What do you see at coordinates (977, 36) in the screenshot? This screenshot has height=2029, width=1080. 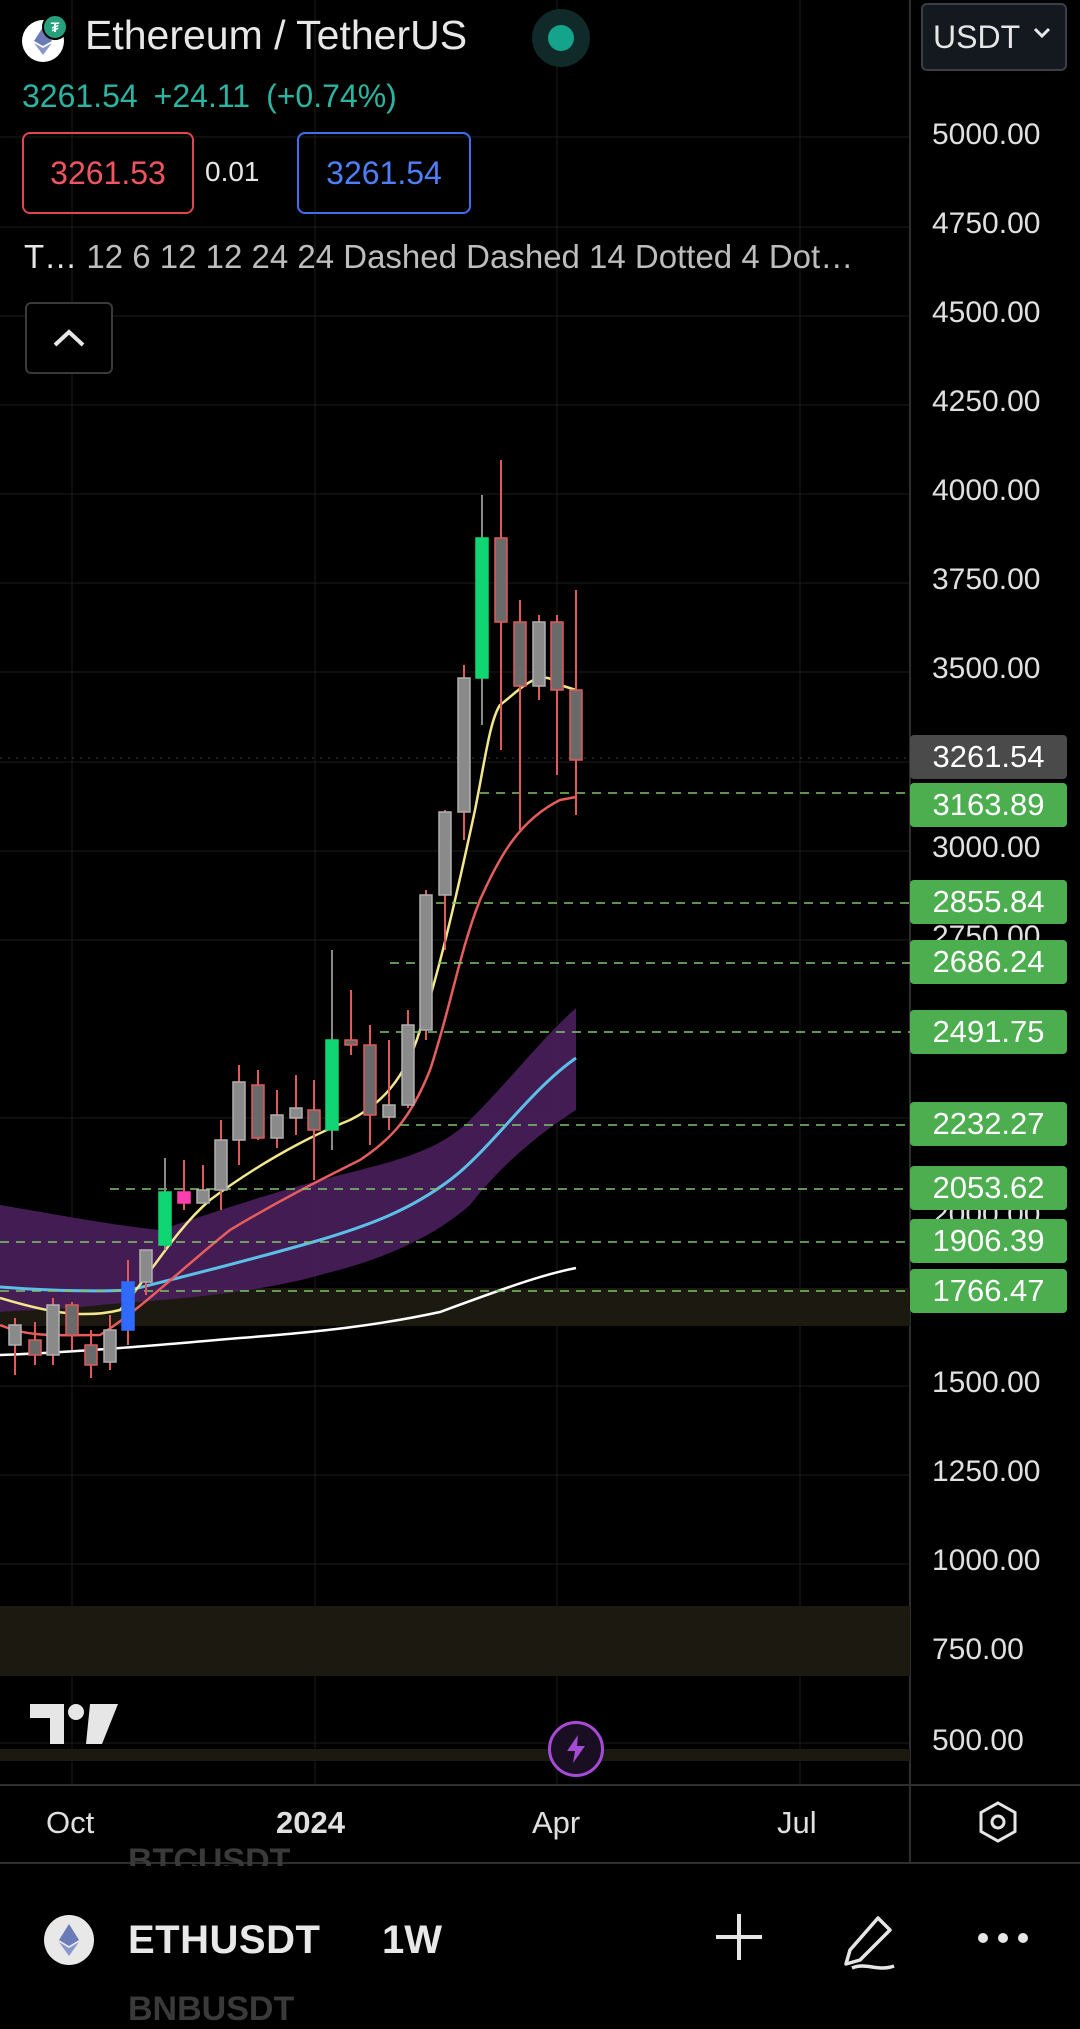 I see `currency-select-value: USDT` at bounding box center [977, 36].